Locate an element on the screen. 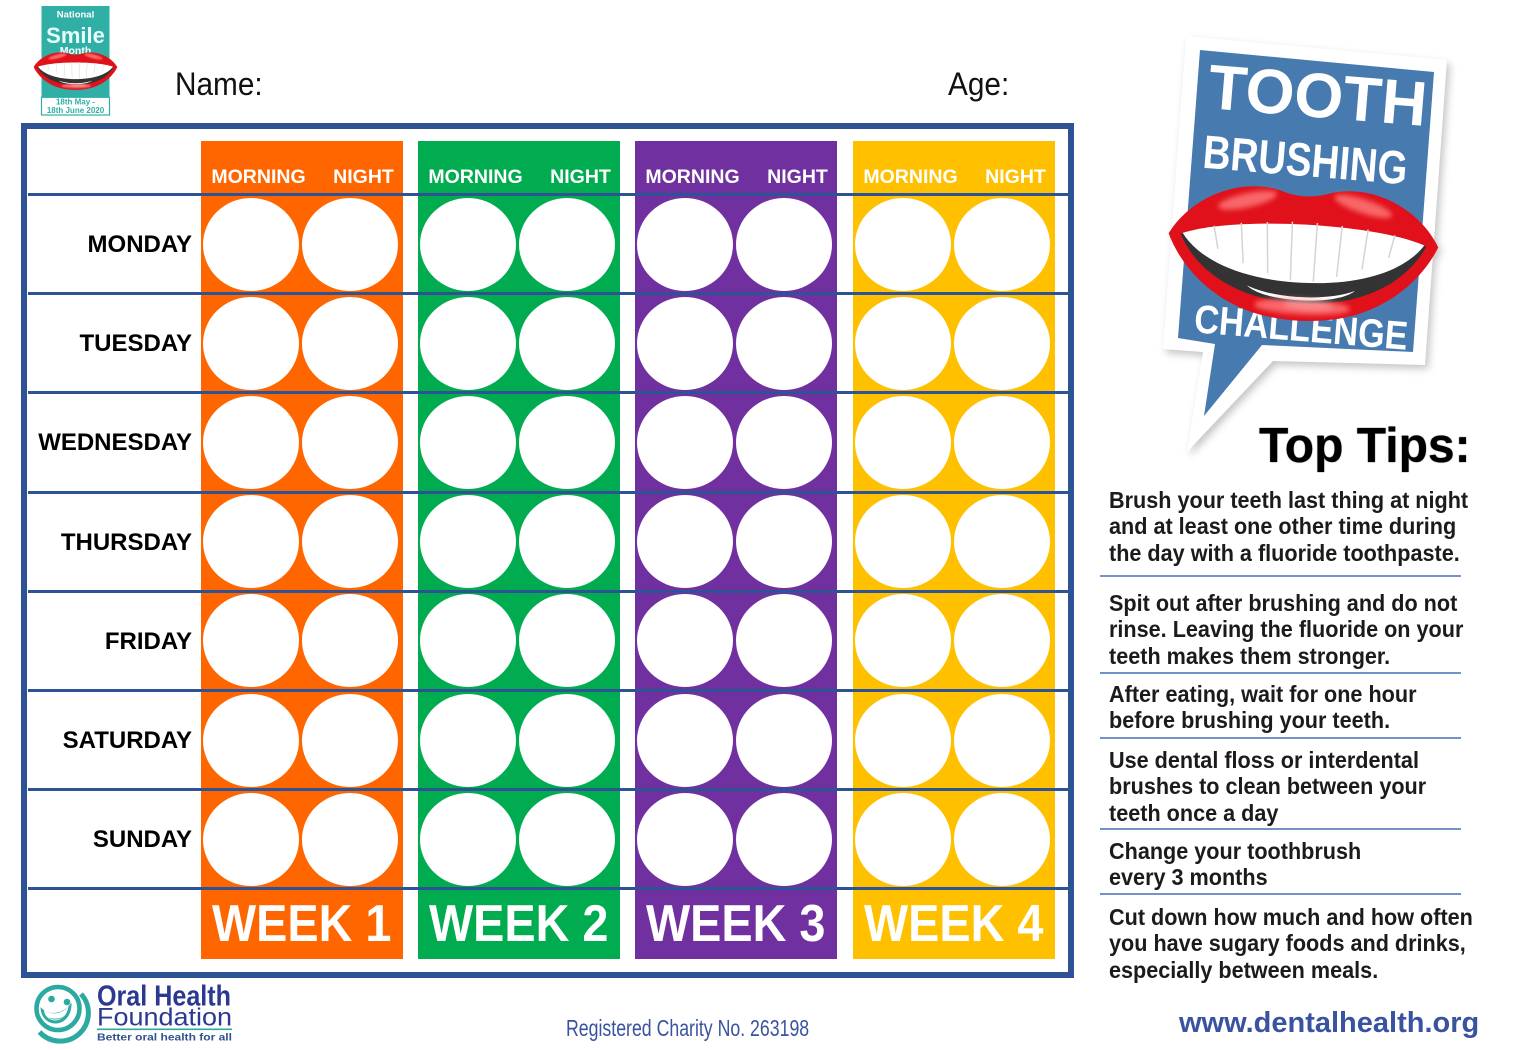  svg-text: Better oral health for all is located at coordinates (164, 1038).